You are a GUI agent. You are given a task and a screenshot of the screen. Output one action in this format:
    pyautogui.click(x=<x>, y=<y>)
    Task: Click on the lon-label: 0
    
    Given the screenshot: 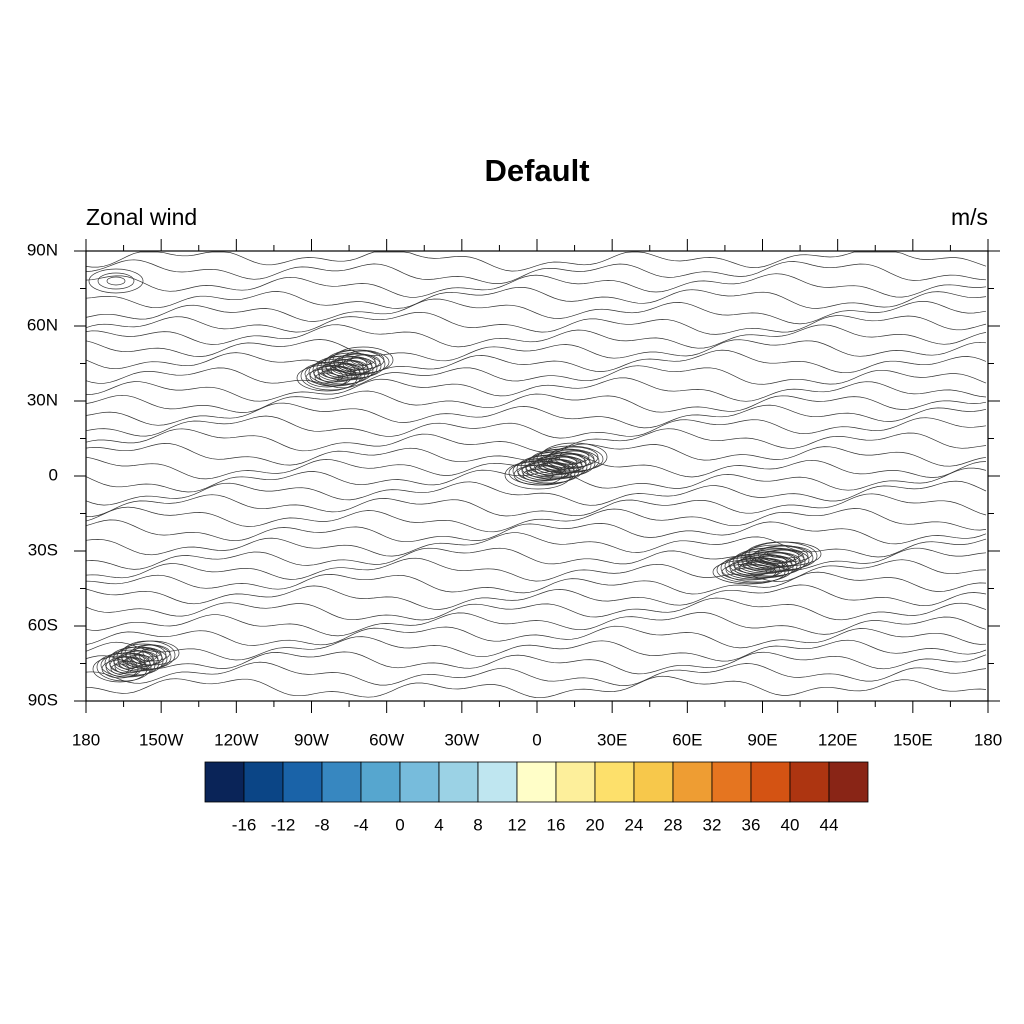 What is the action you would take?
    pyautogui.click(x=536, y=739)
    